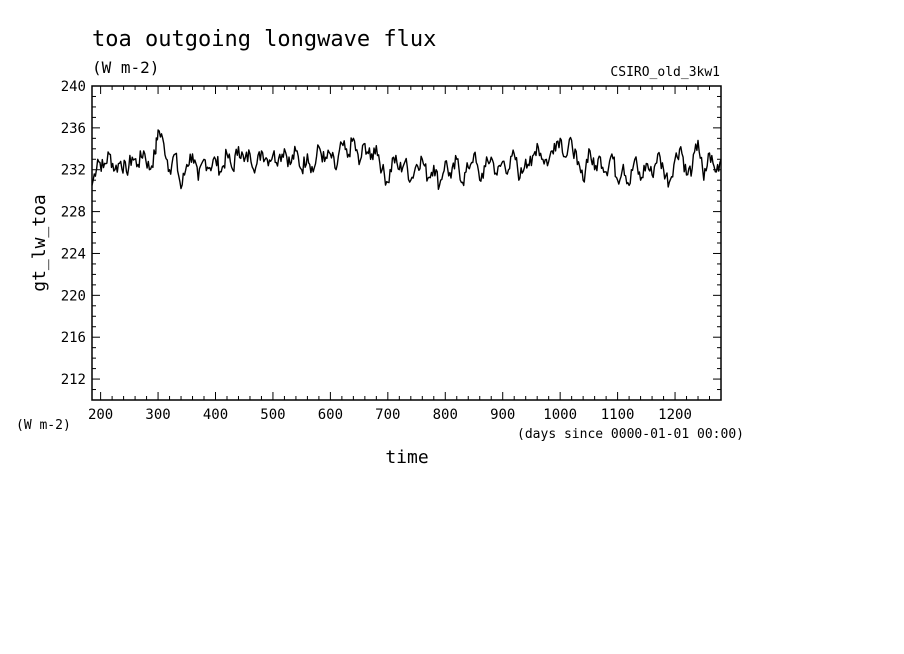 This screenshot has width=904, height=654. What do you see at coordinates (157, 415) in the screenshot?
I see `x-tick-label: 300` at bounding box center [157, 415].